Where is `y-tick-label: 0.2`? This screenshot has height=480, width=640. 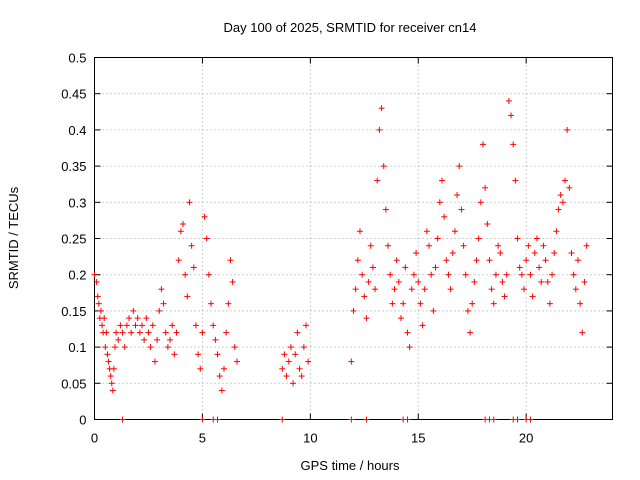
y-tick-label: 0.2 is located at coordinates (77, 275).